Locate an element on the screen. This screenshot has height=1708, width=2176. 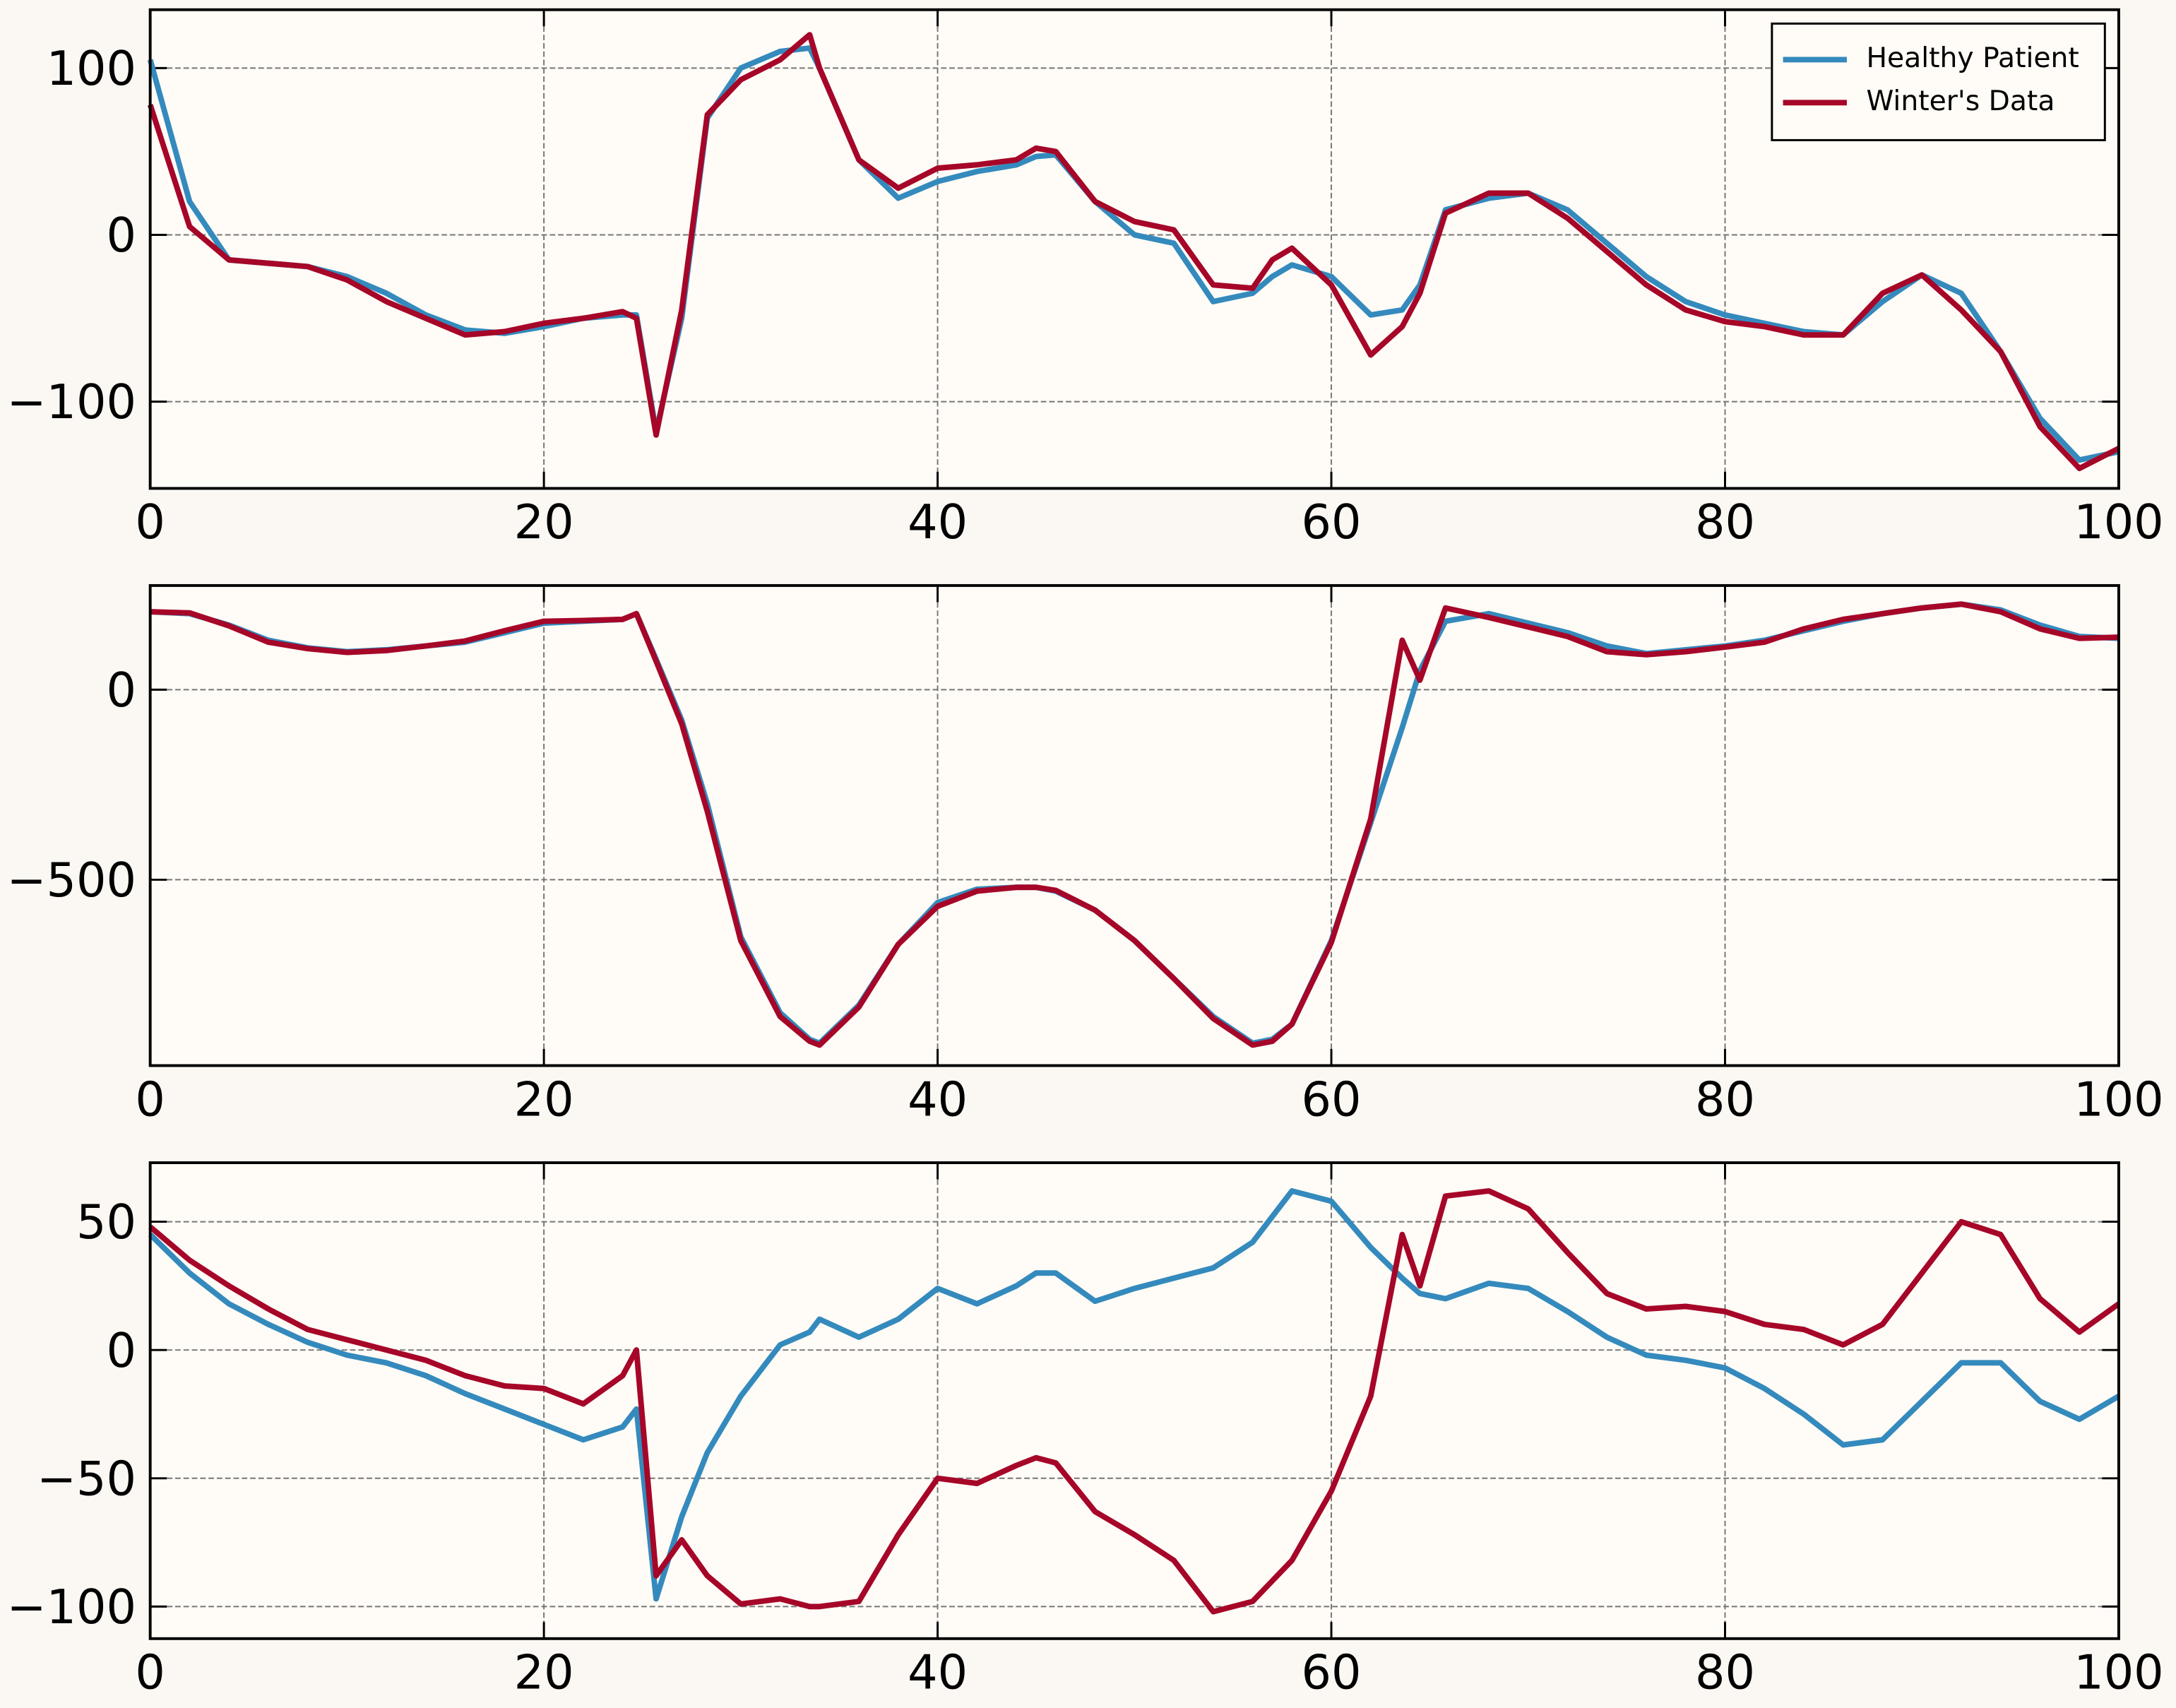
legend: Healthy Patient Winter's Data is located at coordinates (1939, 81).